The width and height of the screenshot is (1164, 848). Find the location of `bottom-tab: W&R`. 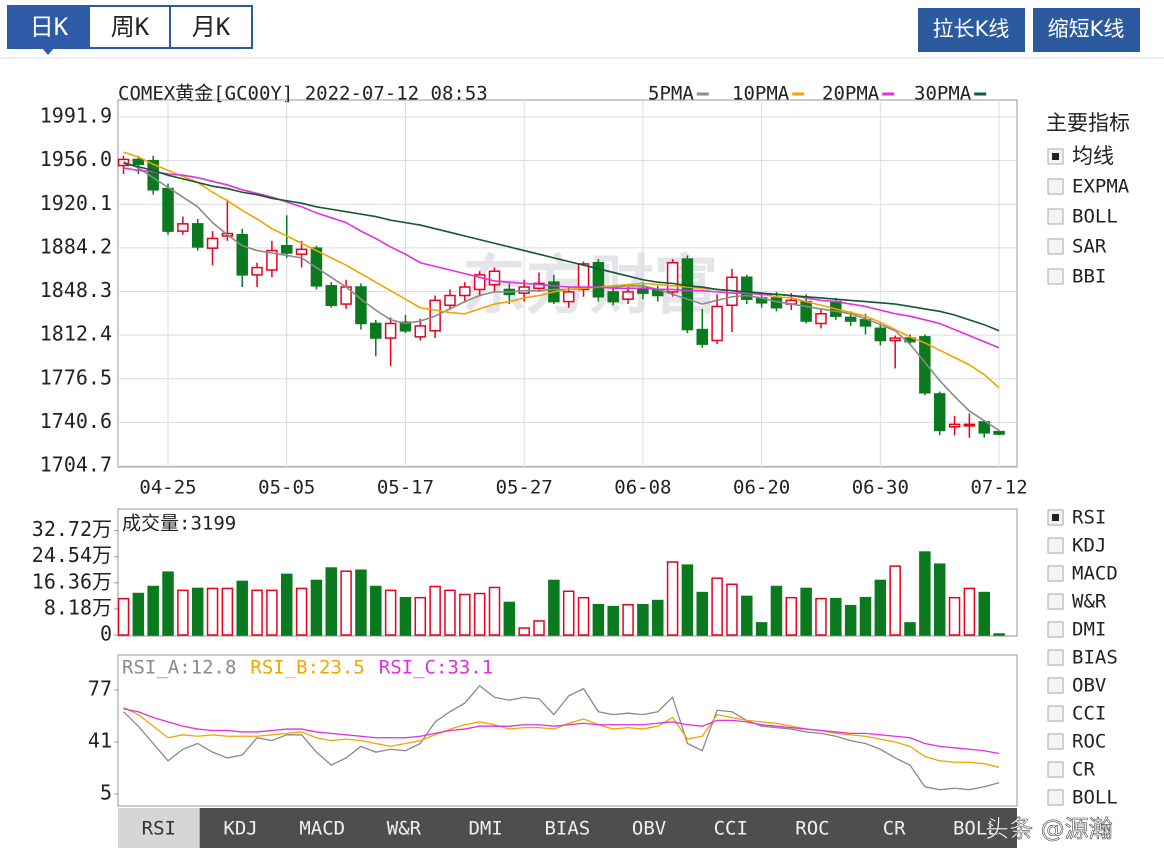

bottom-tab: W&R is located at coordinates (404, 829).